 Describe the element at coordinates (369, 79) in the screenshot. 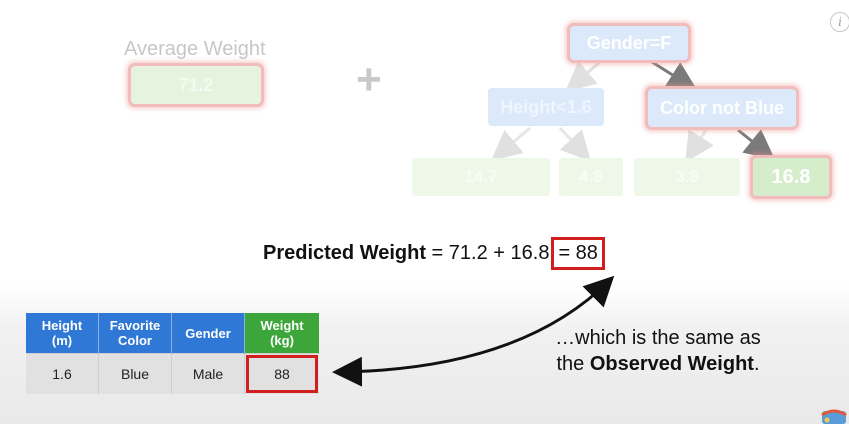

I see `plus-sign: +` at that location.